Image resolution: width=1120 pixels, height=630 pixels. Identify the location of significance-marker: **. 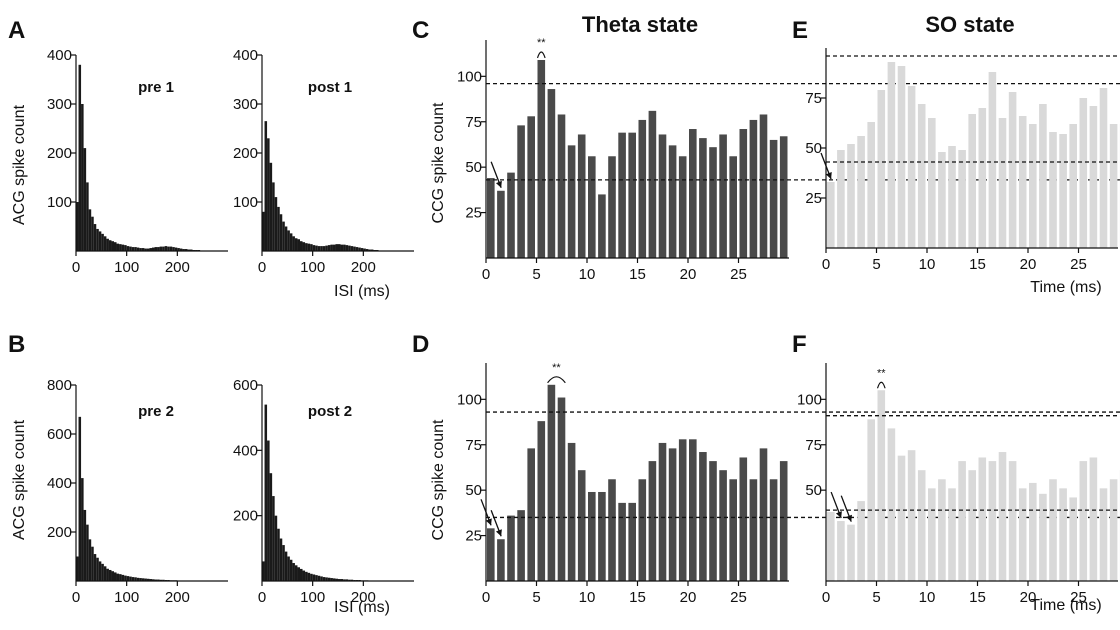
(881, 373).